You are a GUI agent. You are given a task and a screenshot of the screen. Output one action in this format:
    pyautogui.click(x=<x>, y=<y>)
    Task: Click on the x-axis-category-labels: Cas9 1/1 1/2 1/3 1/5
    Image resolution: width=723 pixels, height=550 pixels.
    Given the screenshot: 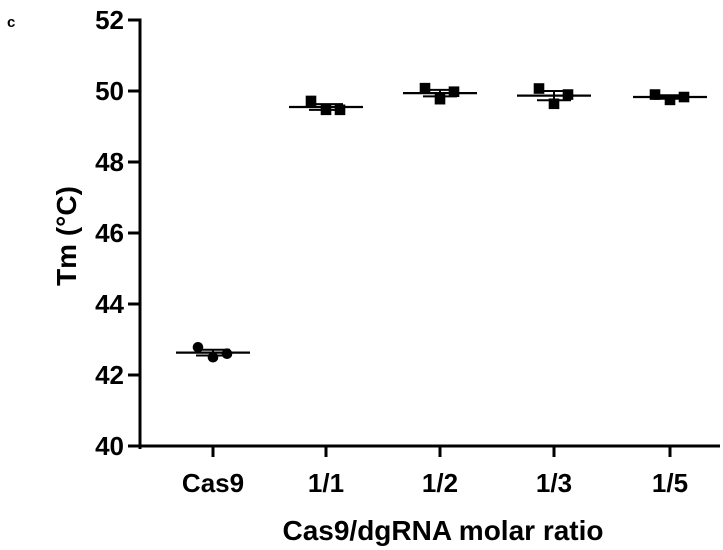 What is the action you would take?
    pyautogui.click(x=435, y=472)
    